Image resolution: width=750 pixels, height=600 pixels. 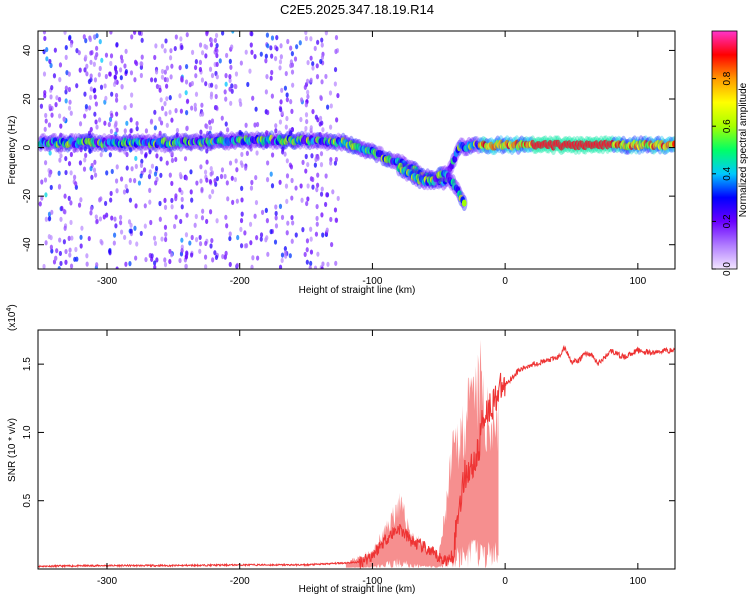 I want to click on colorbar-label: Normalized spectral amplitude, so click(x=743, y=149).